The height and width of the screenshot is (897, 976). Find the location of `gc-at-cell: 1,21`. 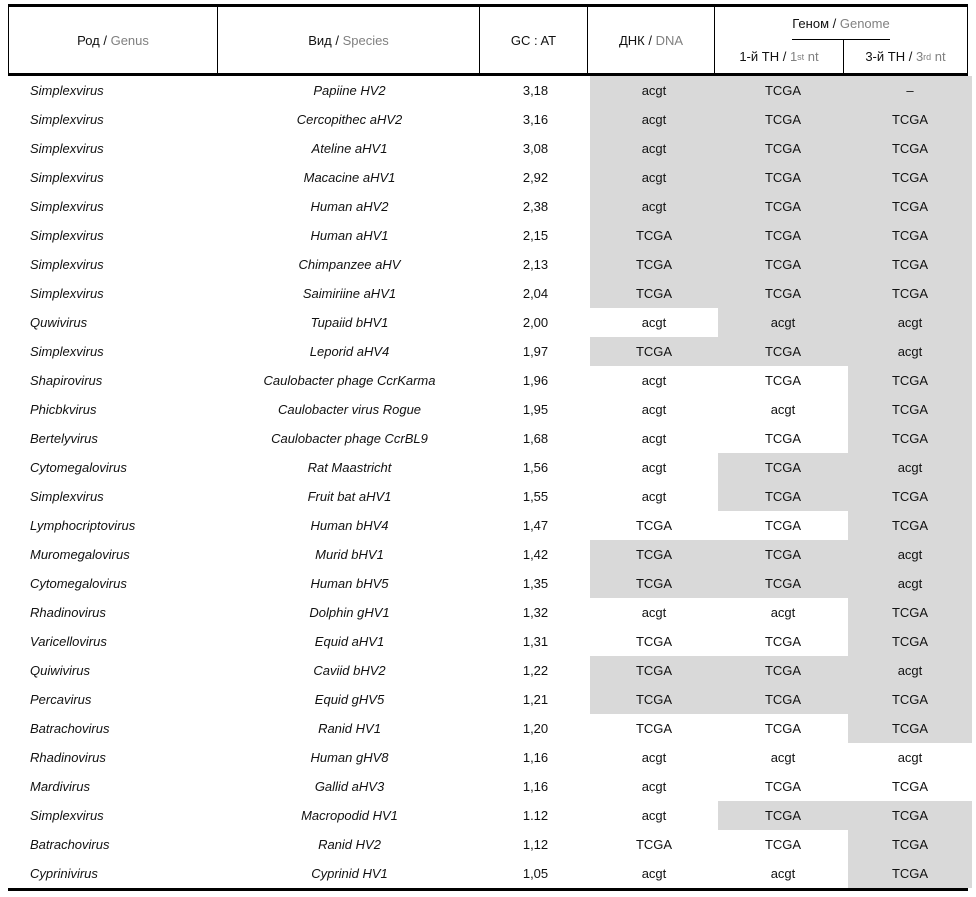

gc-at-cell: 1,21 is located at coordinates (535, 699).